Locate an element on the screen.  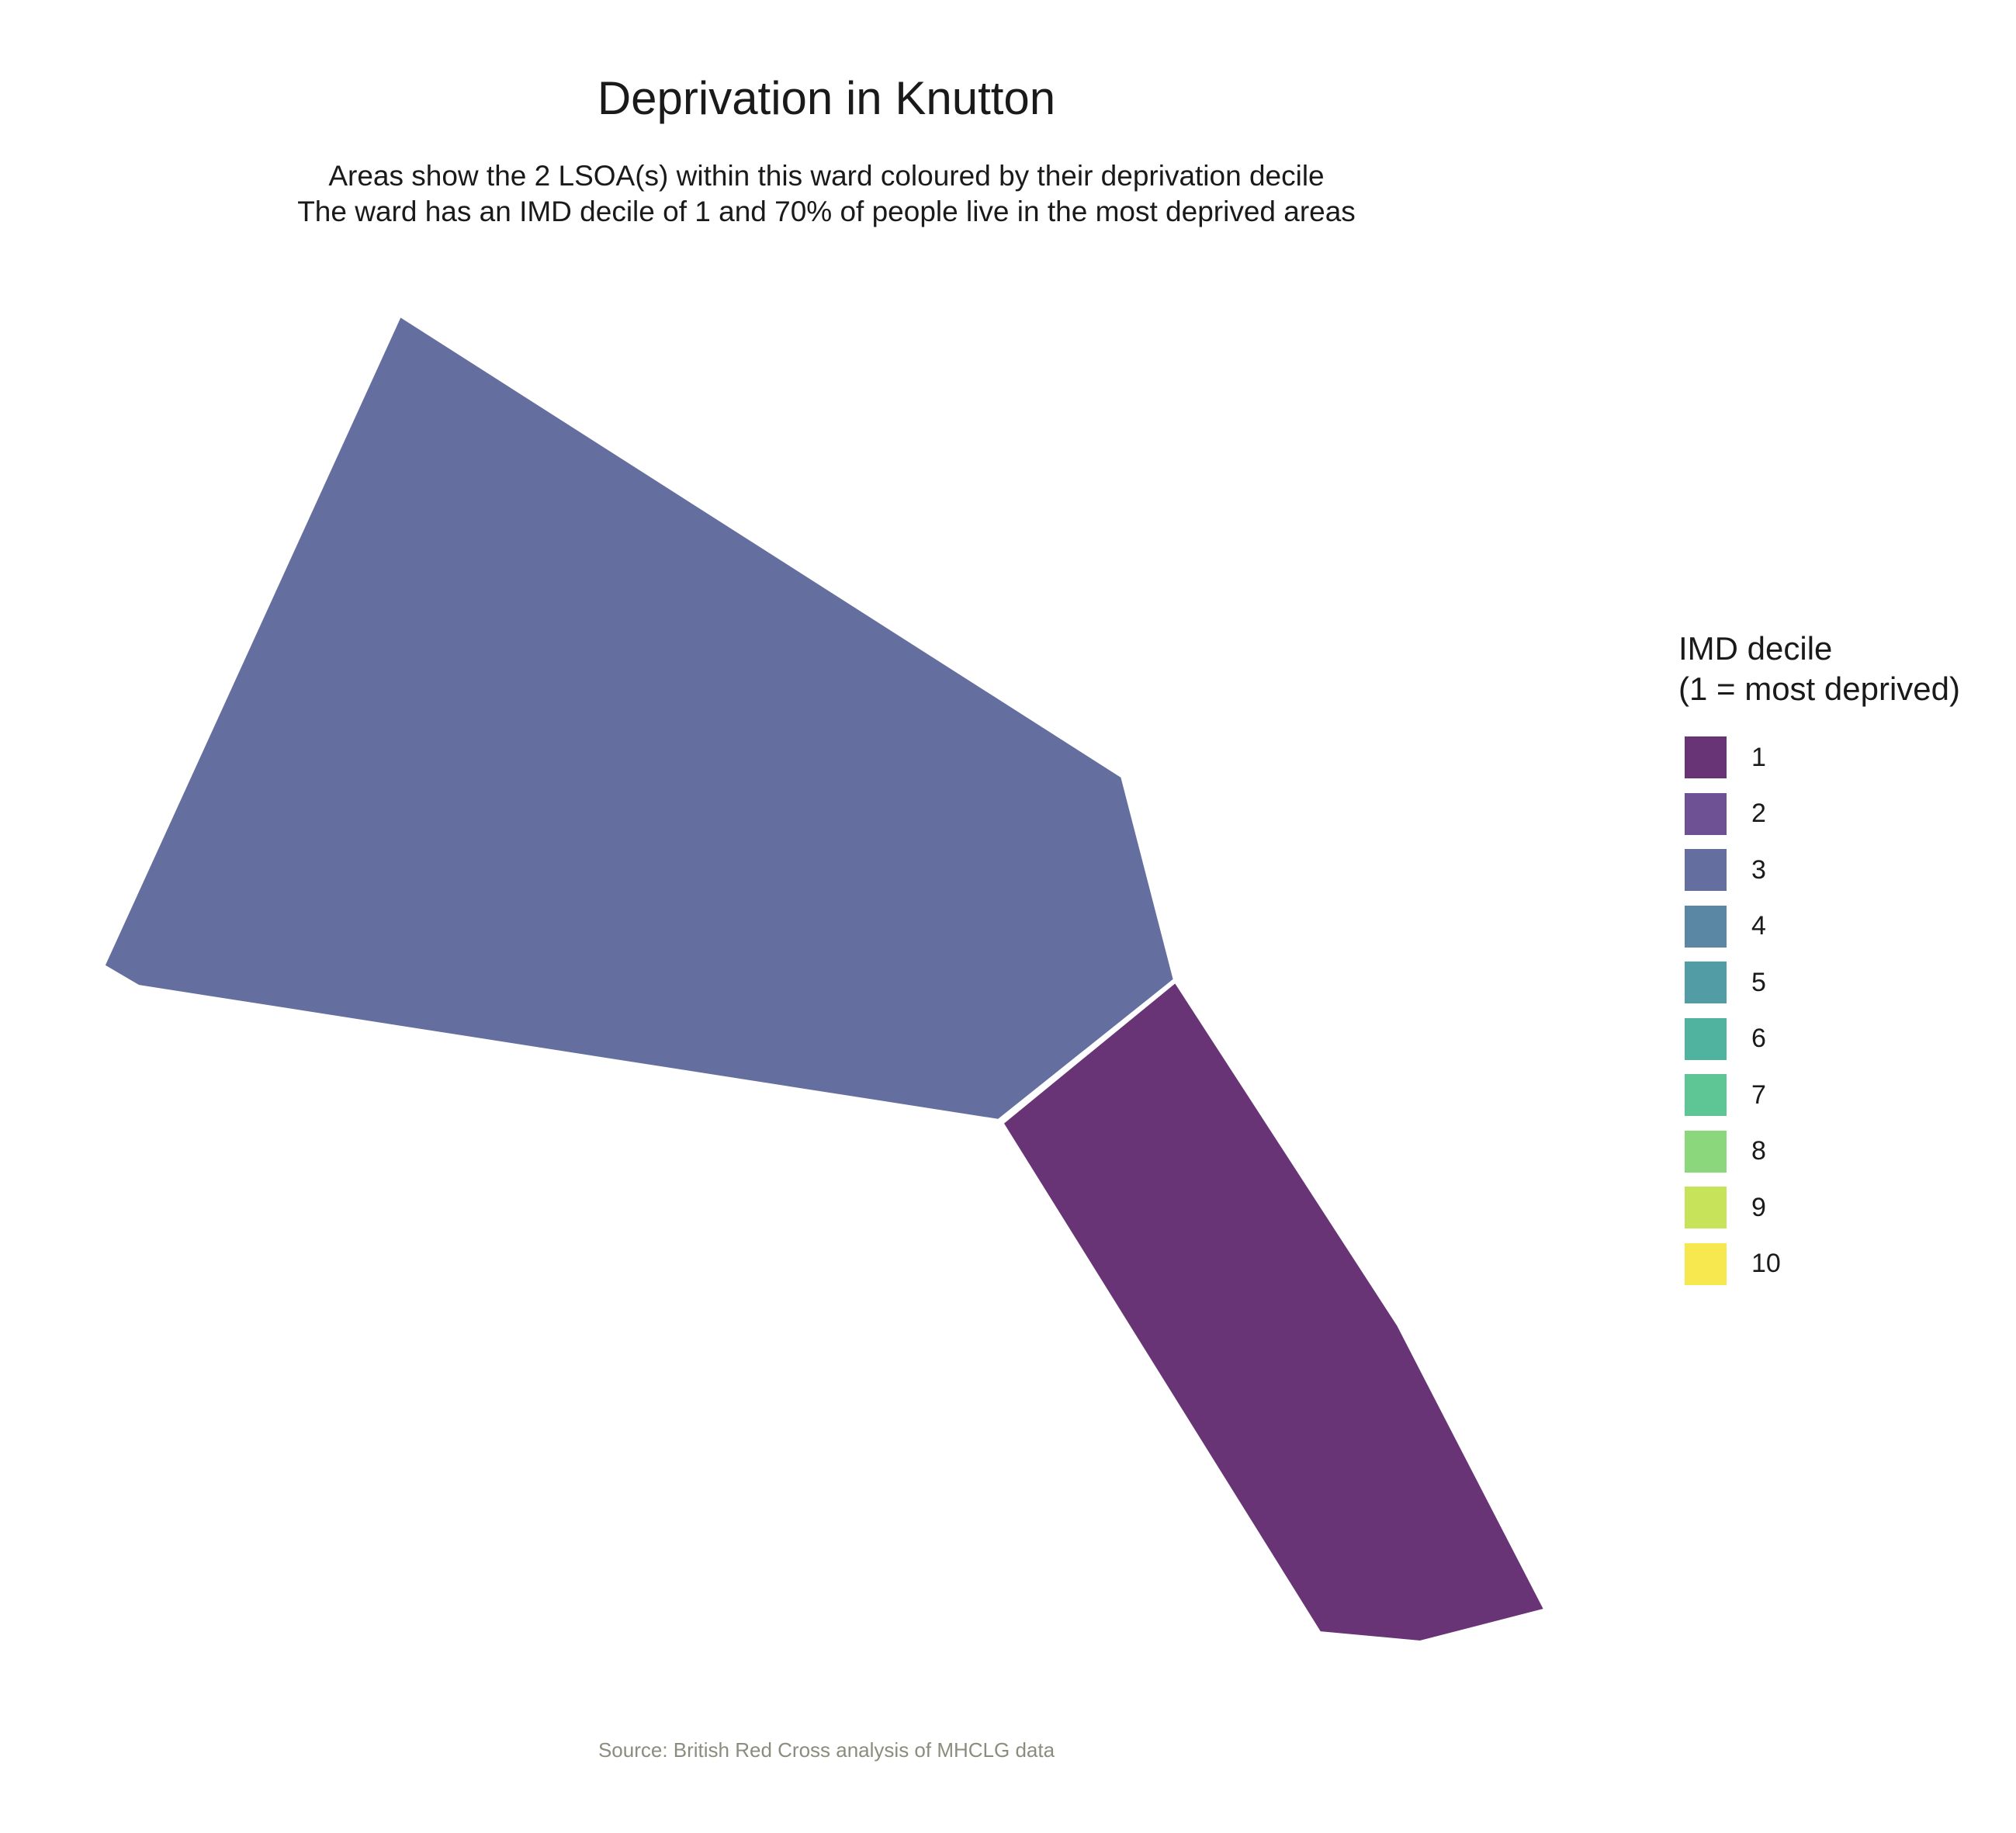
legend-item-8: 8 is located at coordinates (1841, 1152).